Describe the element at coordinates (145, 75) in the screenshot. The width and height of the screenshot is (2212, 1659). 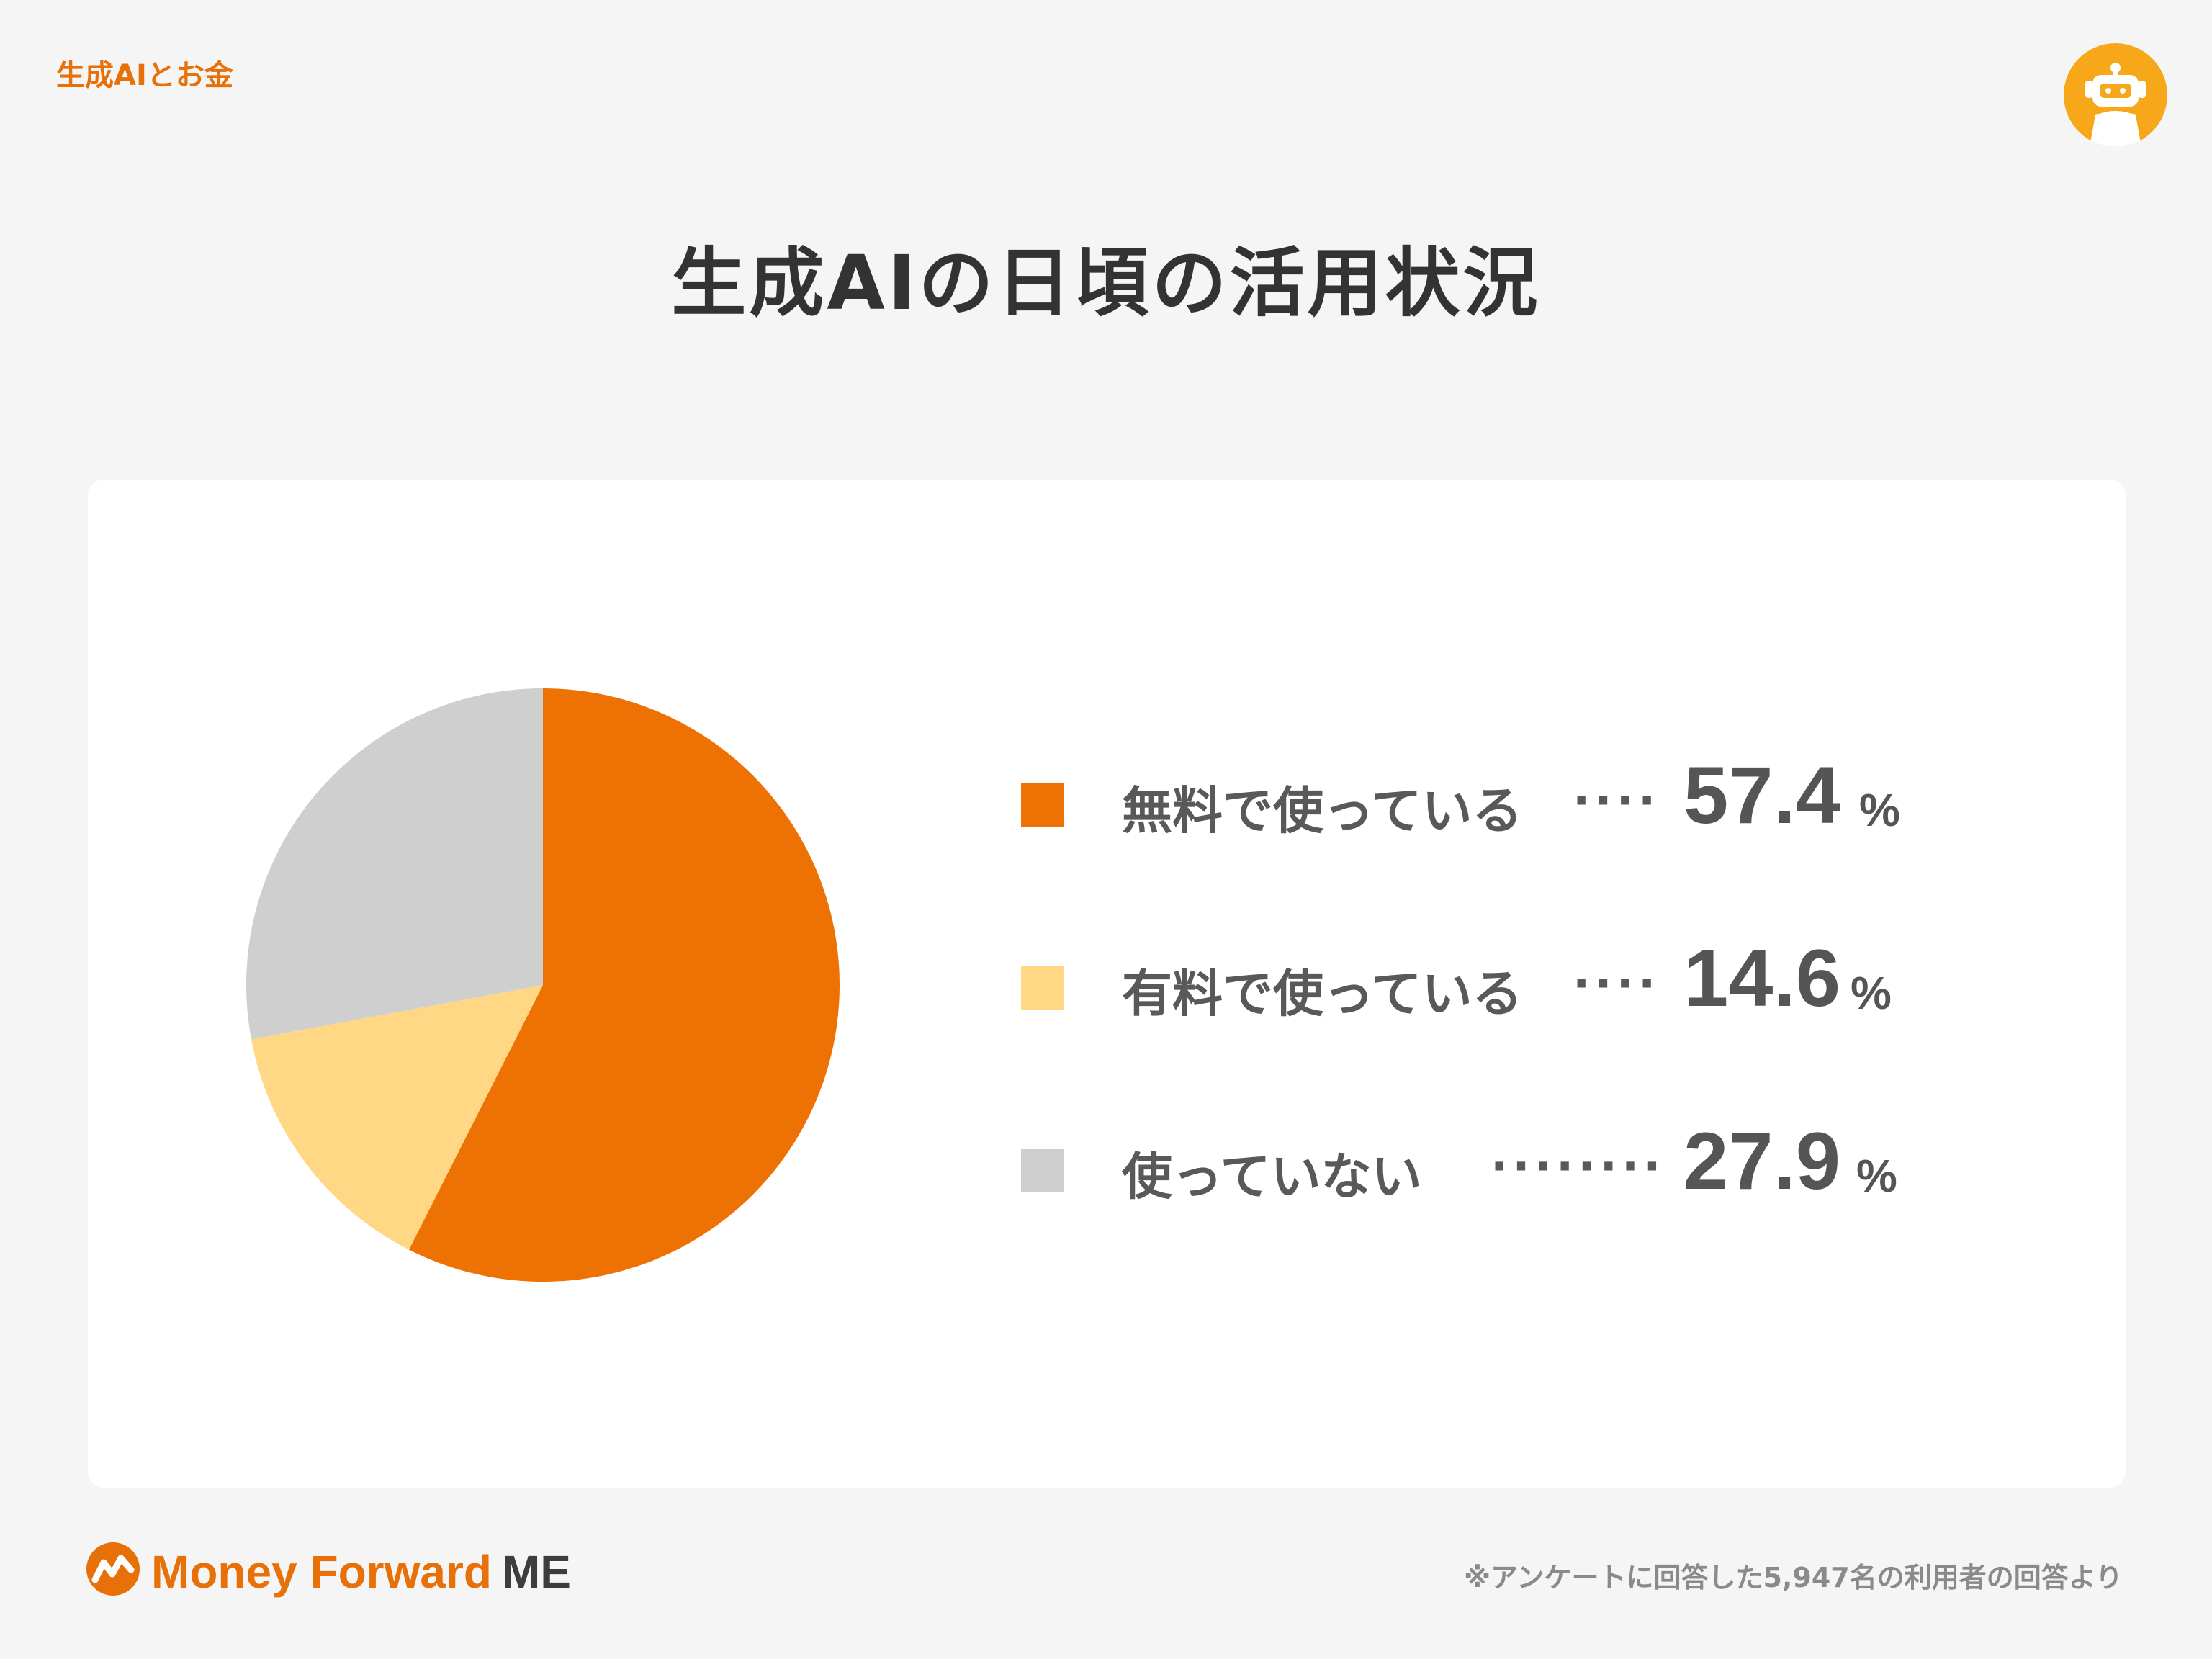
I see `category-tag: 生成AIとお金` at that location.